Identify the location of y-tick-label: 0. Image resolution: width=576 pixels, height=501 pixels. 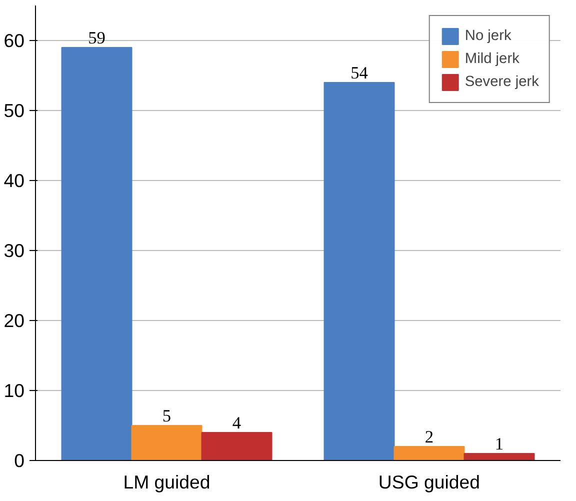
(19, 460).